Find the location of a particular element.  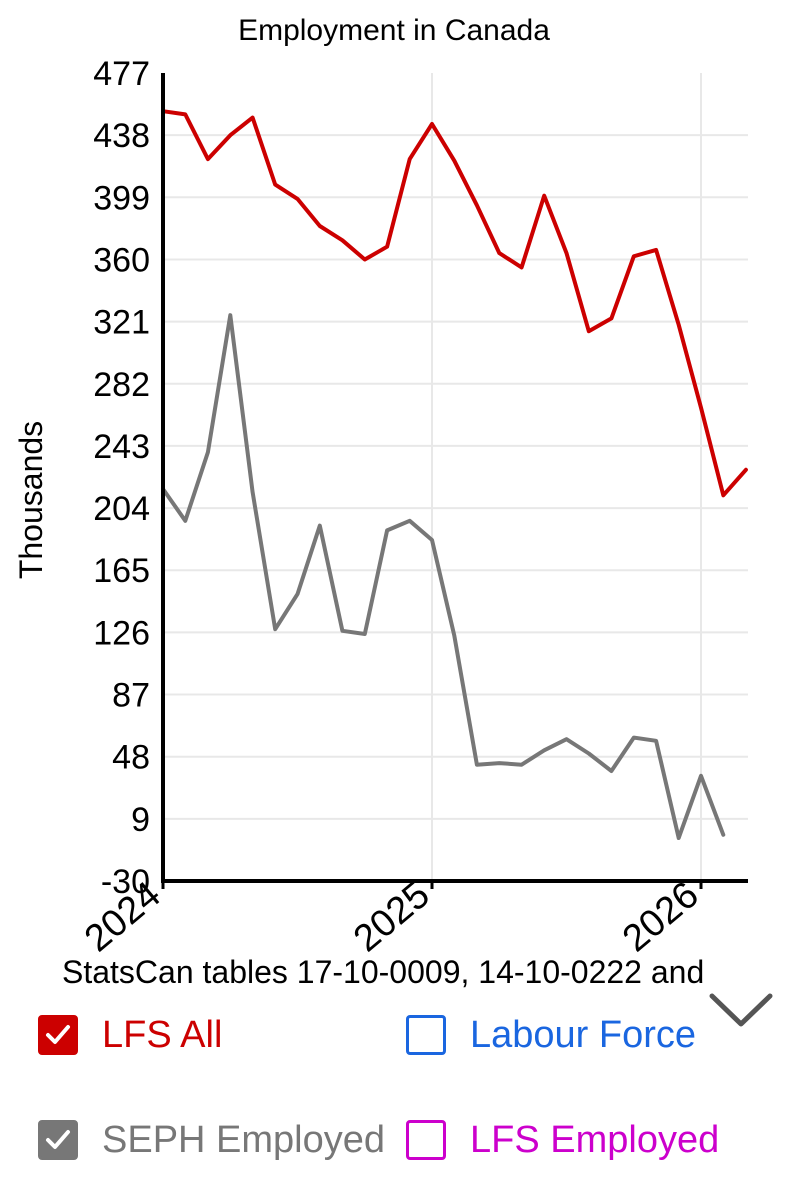

chart-title: Employment in Canada is located at coordinates (394, 30).